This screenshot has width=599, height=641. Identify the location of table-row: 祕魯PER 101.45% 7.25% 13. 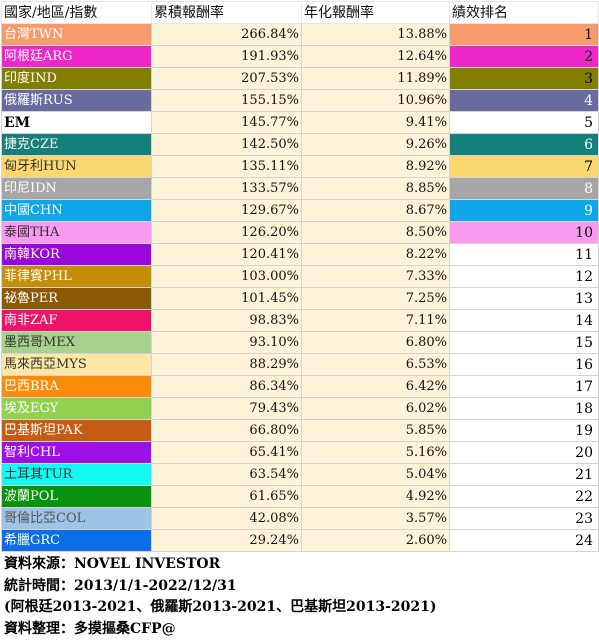
(300, 298).